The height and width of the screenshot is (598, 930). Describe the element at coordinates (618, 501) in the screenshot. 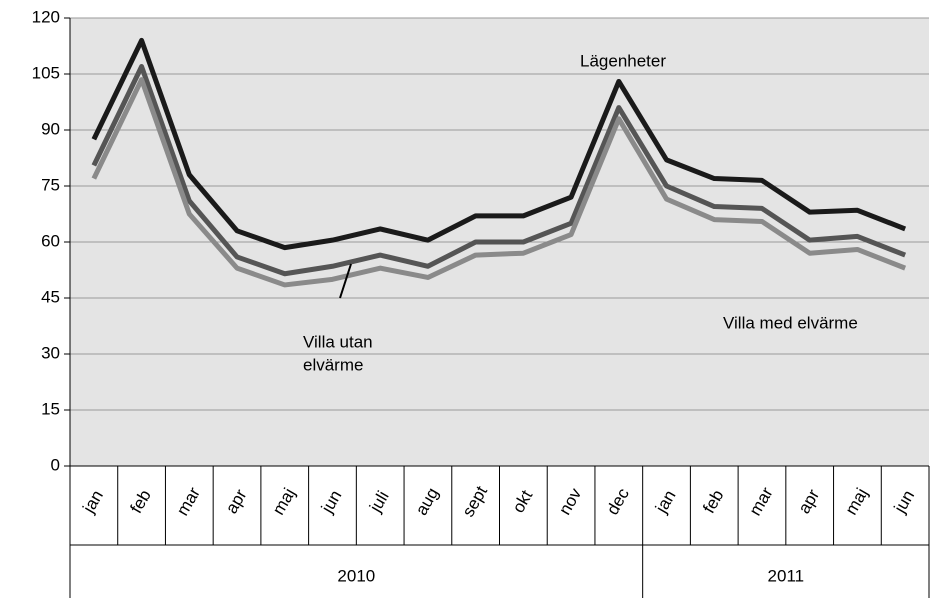

I see `x-tick-label: dec` at that location.